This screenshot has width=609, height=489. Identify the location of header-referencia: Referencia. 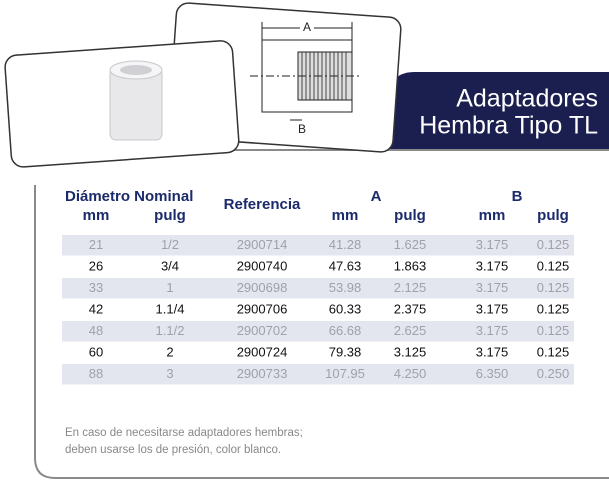
(262, 204).